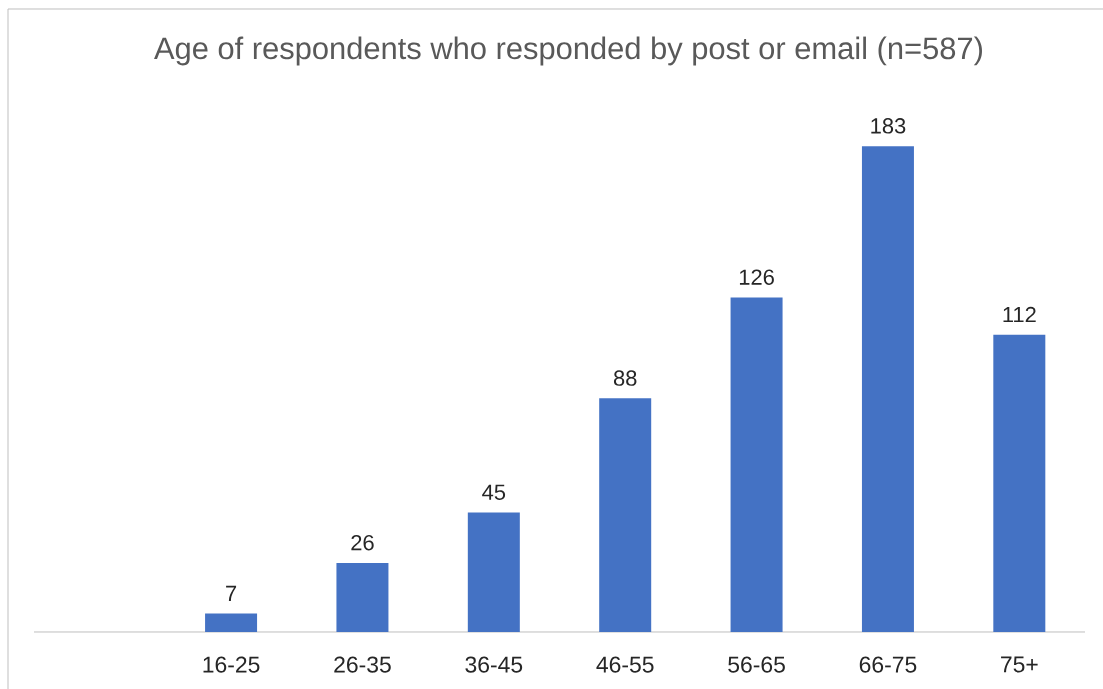 The width and height of the screenshot is (1103, 689). What do you see at coordinates (494, 664) in the screenshot?
I see `x-tick-label: 36-45` at bounding box center [494, 664].